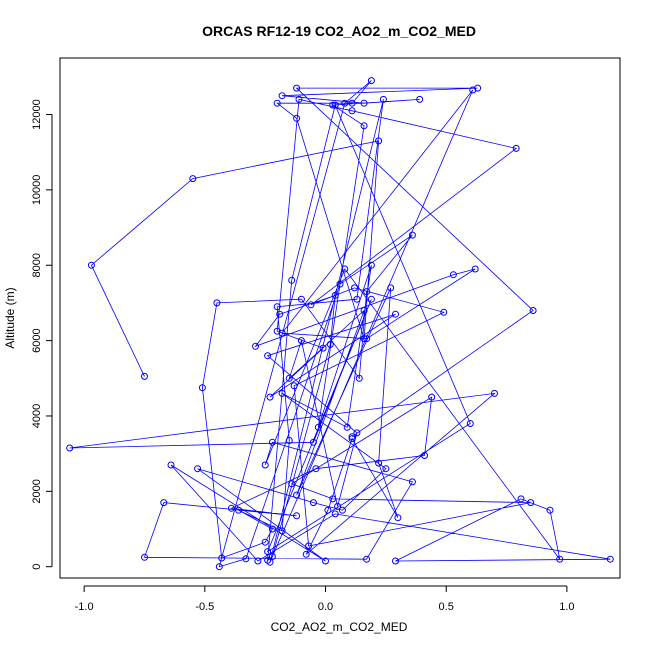 This screenshot has width=650, height=655. I want to click on y-tick-label: 4000, so click(37, 416).